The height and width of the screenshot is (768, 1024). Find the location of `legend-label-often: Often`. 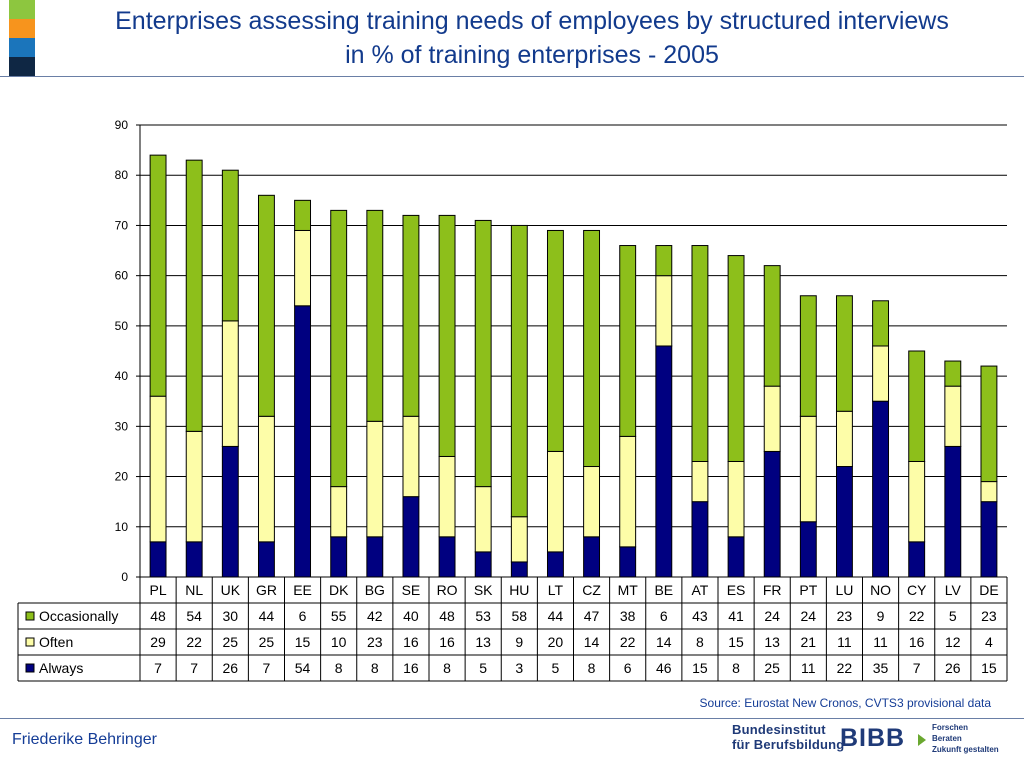

legend-label-often: Often is located at coordinates (56, 642).